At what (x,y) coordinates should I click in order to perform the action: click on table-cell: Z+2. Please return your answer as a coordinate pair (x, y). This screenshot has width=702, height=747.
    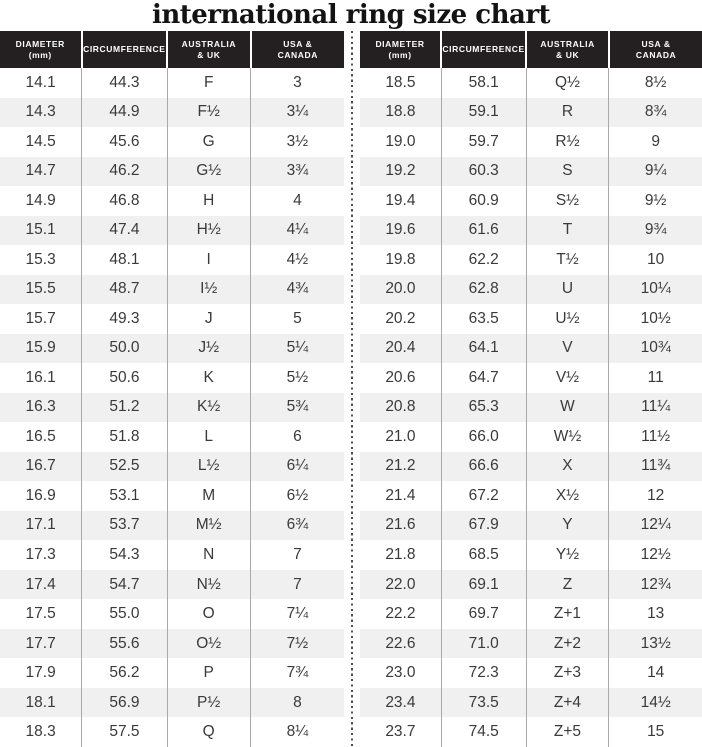
    Looking at the image, I should click on (567, 643).